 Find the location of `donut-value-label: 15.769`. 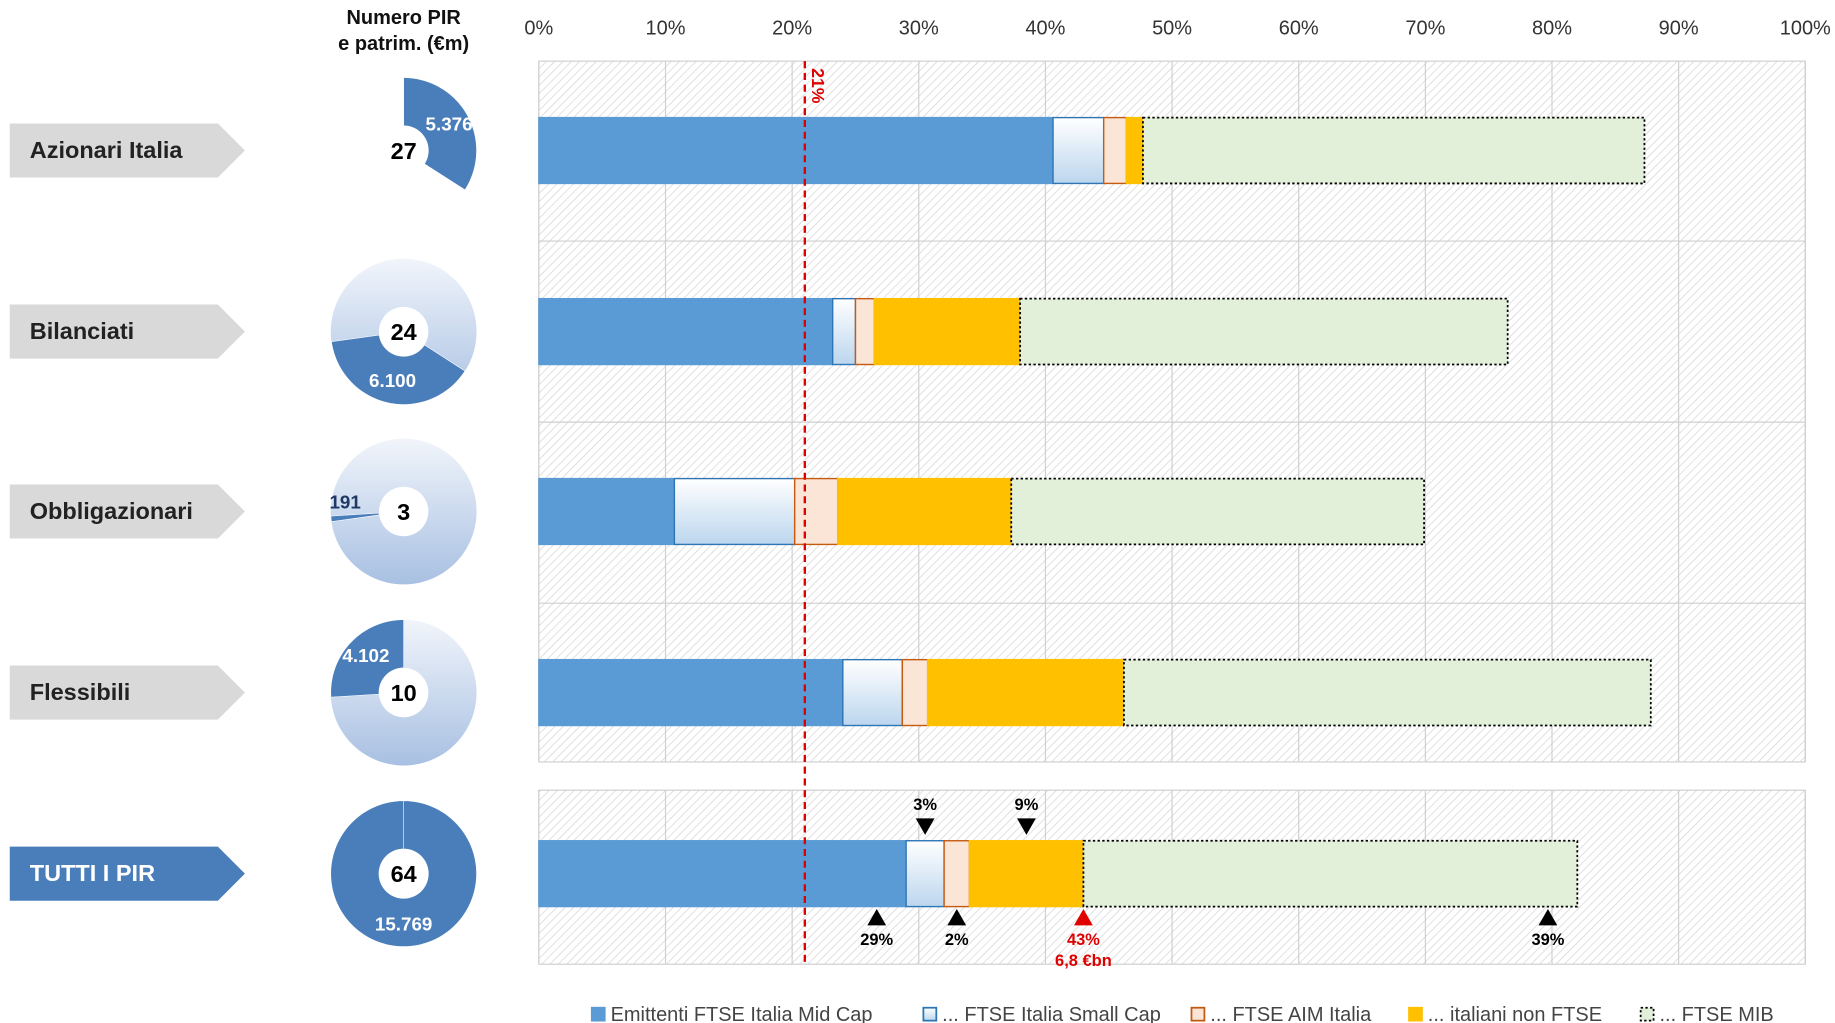

donut-value-label: 15.769 is located at coordinates (404, 923).